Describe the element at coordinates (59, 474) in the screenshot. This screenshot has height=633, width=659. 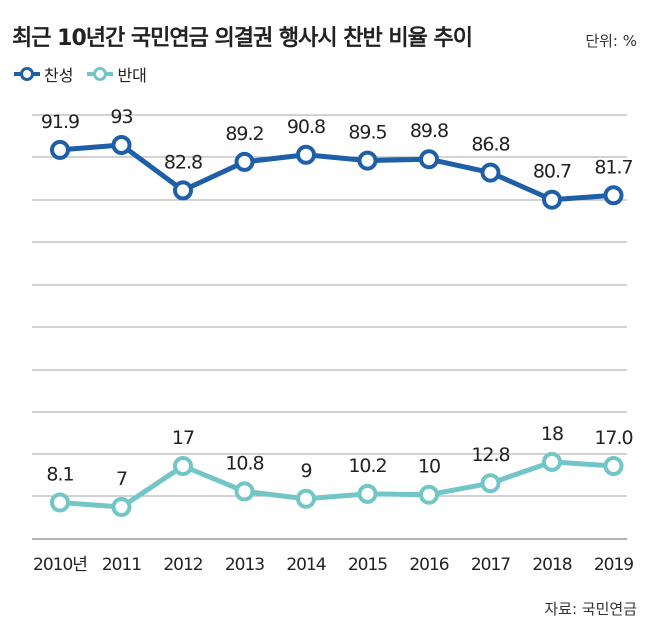
I see `data-label-oppose: 8.1` at that location.